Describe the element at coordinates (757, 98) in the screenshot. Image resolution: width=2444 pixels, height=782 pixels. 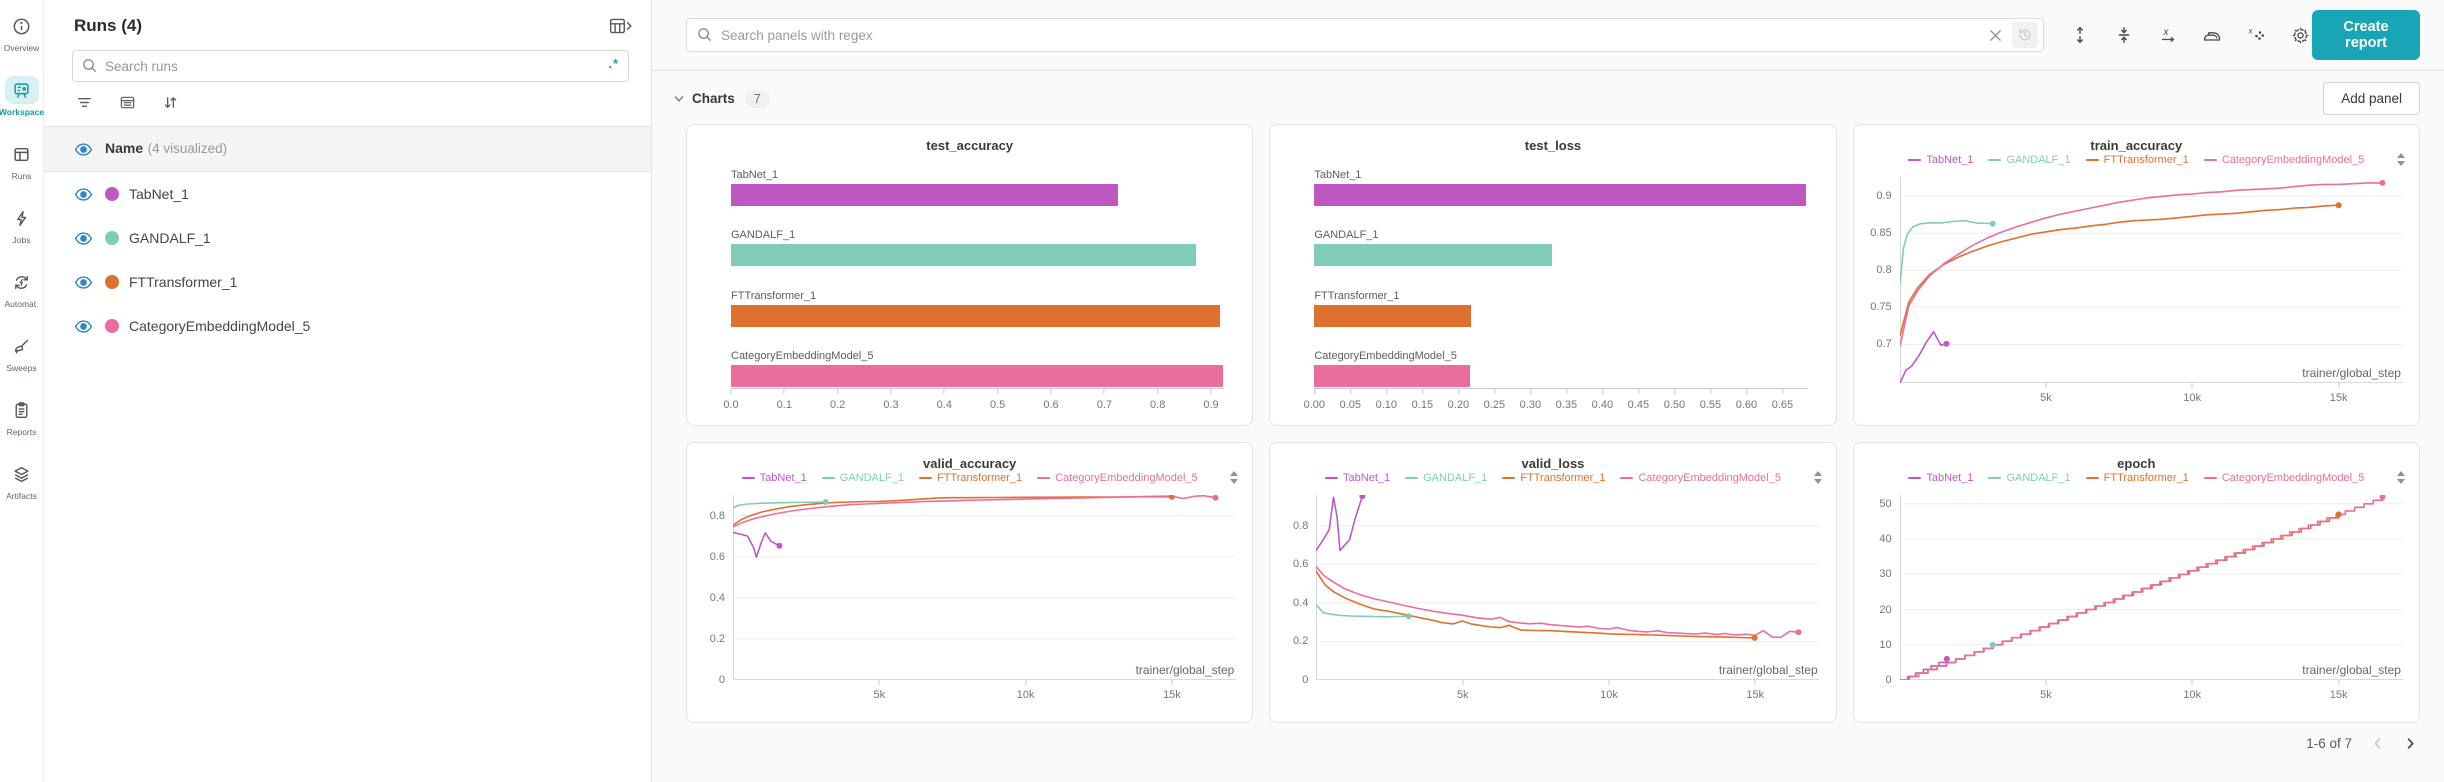
I see `charts-count-badge: 7` at that location.